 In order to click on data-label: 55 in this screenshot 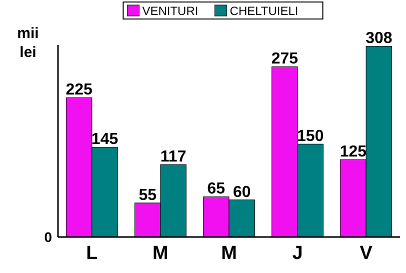, I will do `click(147, 195)`.